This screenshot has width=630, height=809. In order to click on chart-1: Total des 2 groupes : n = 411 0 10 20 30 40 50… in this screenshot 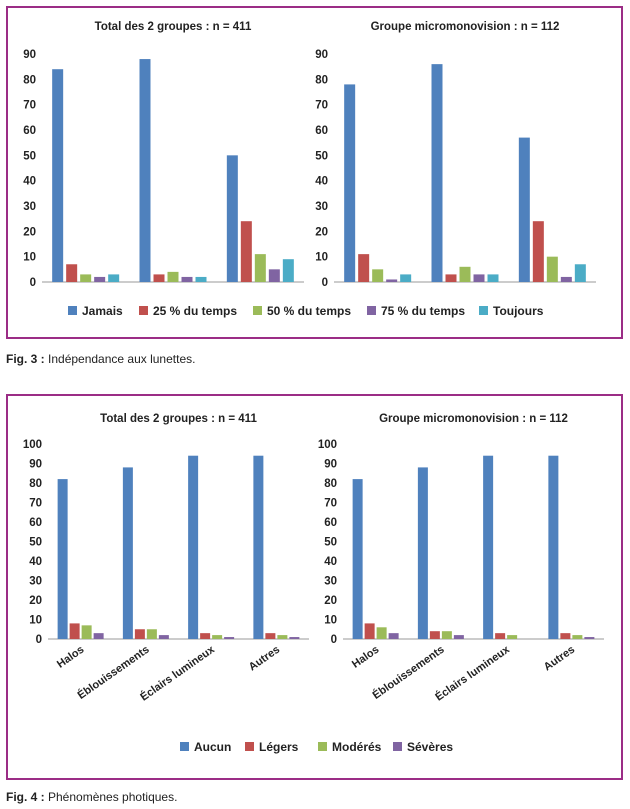, I will do `click(163, 155)`.